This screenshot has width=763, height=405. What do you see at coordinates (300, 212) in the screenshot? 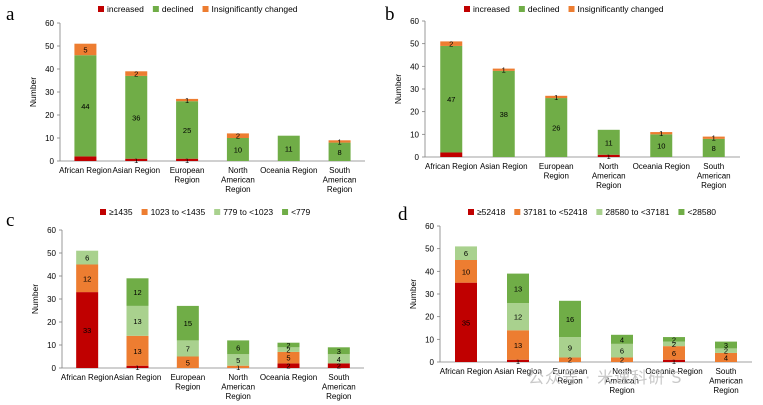
I see `legend-label: <779` at bounding box center [300, 212].